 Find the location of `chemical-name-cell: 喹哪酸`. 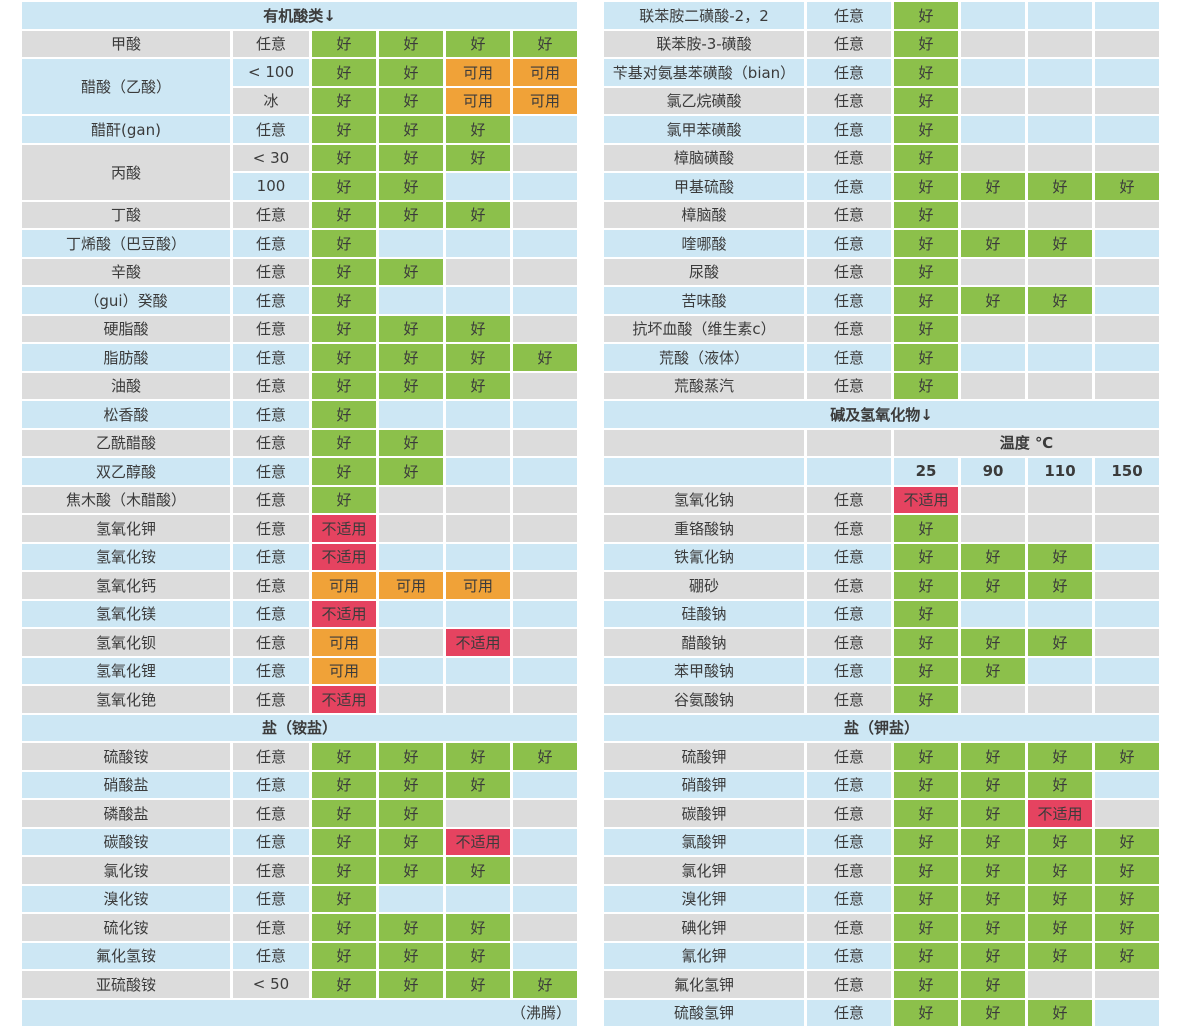

chemical-name-cell: 喹哪酸 is located at coordinates (704, 243).